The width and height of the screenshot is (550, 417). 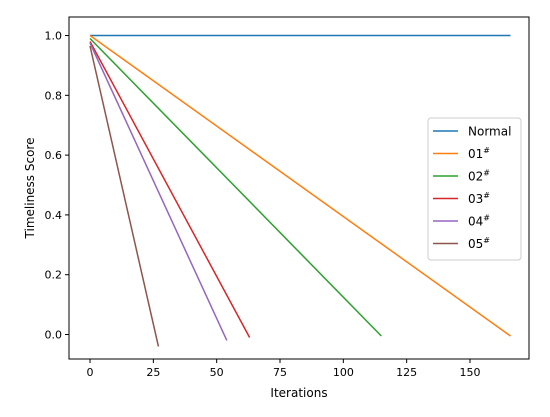 I want to click on x-tick-label: 100, so click(x=343, y=372).